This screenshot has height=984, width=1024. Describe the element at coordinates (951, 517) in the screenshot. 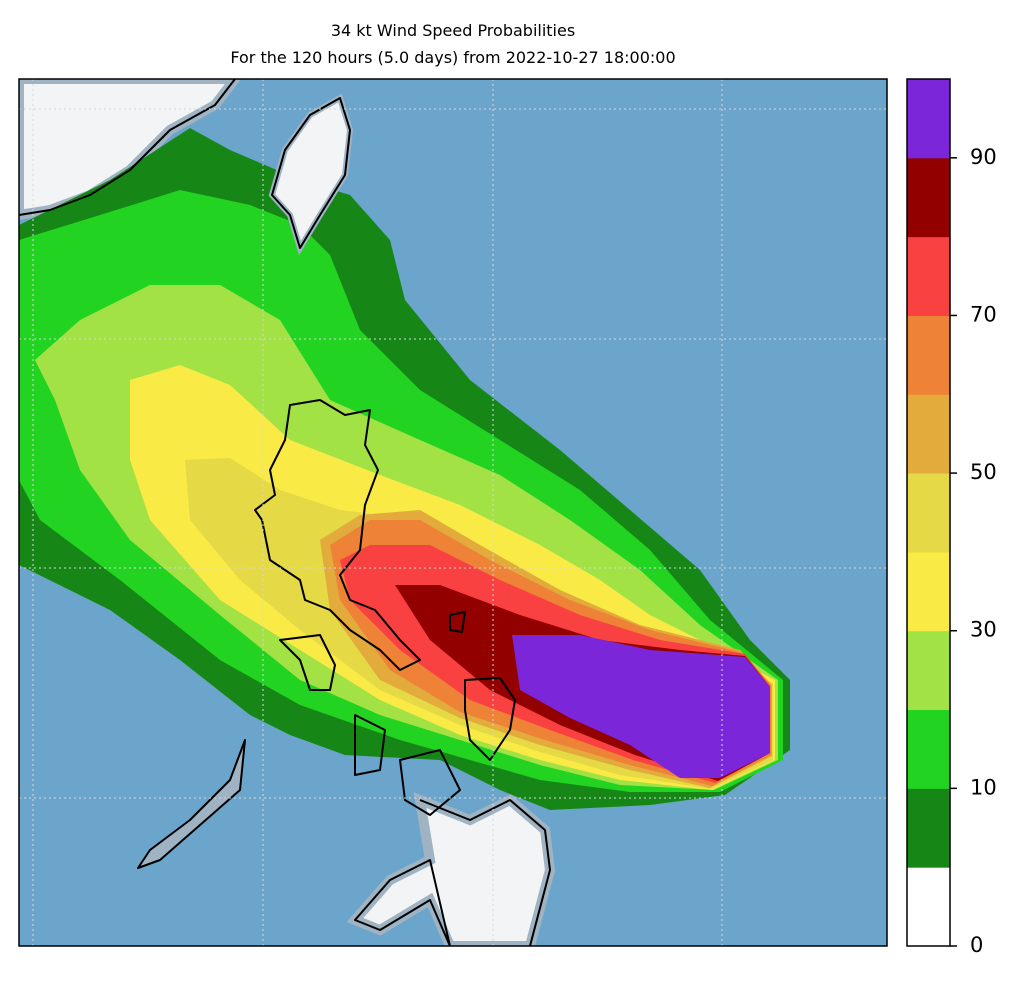

I see `colorbar: 0 10 30 50 70 90` at that location.